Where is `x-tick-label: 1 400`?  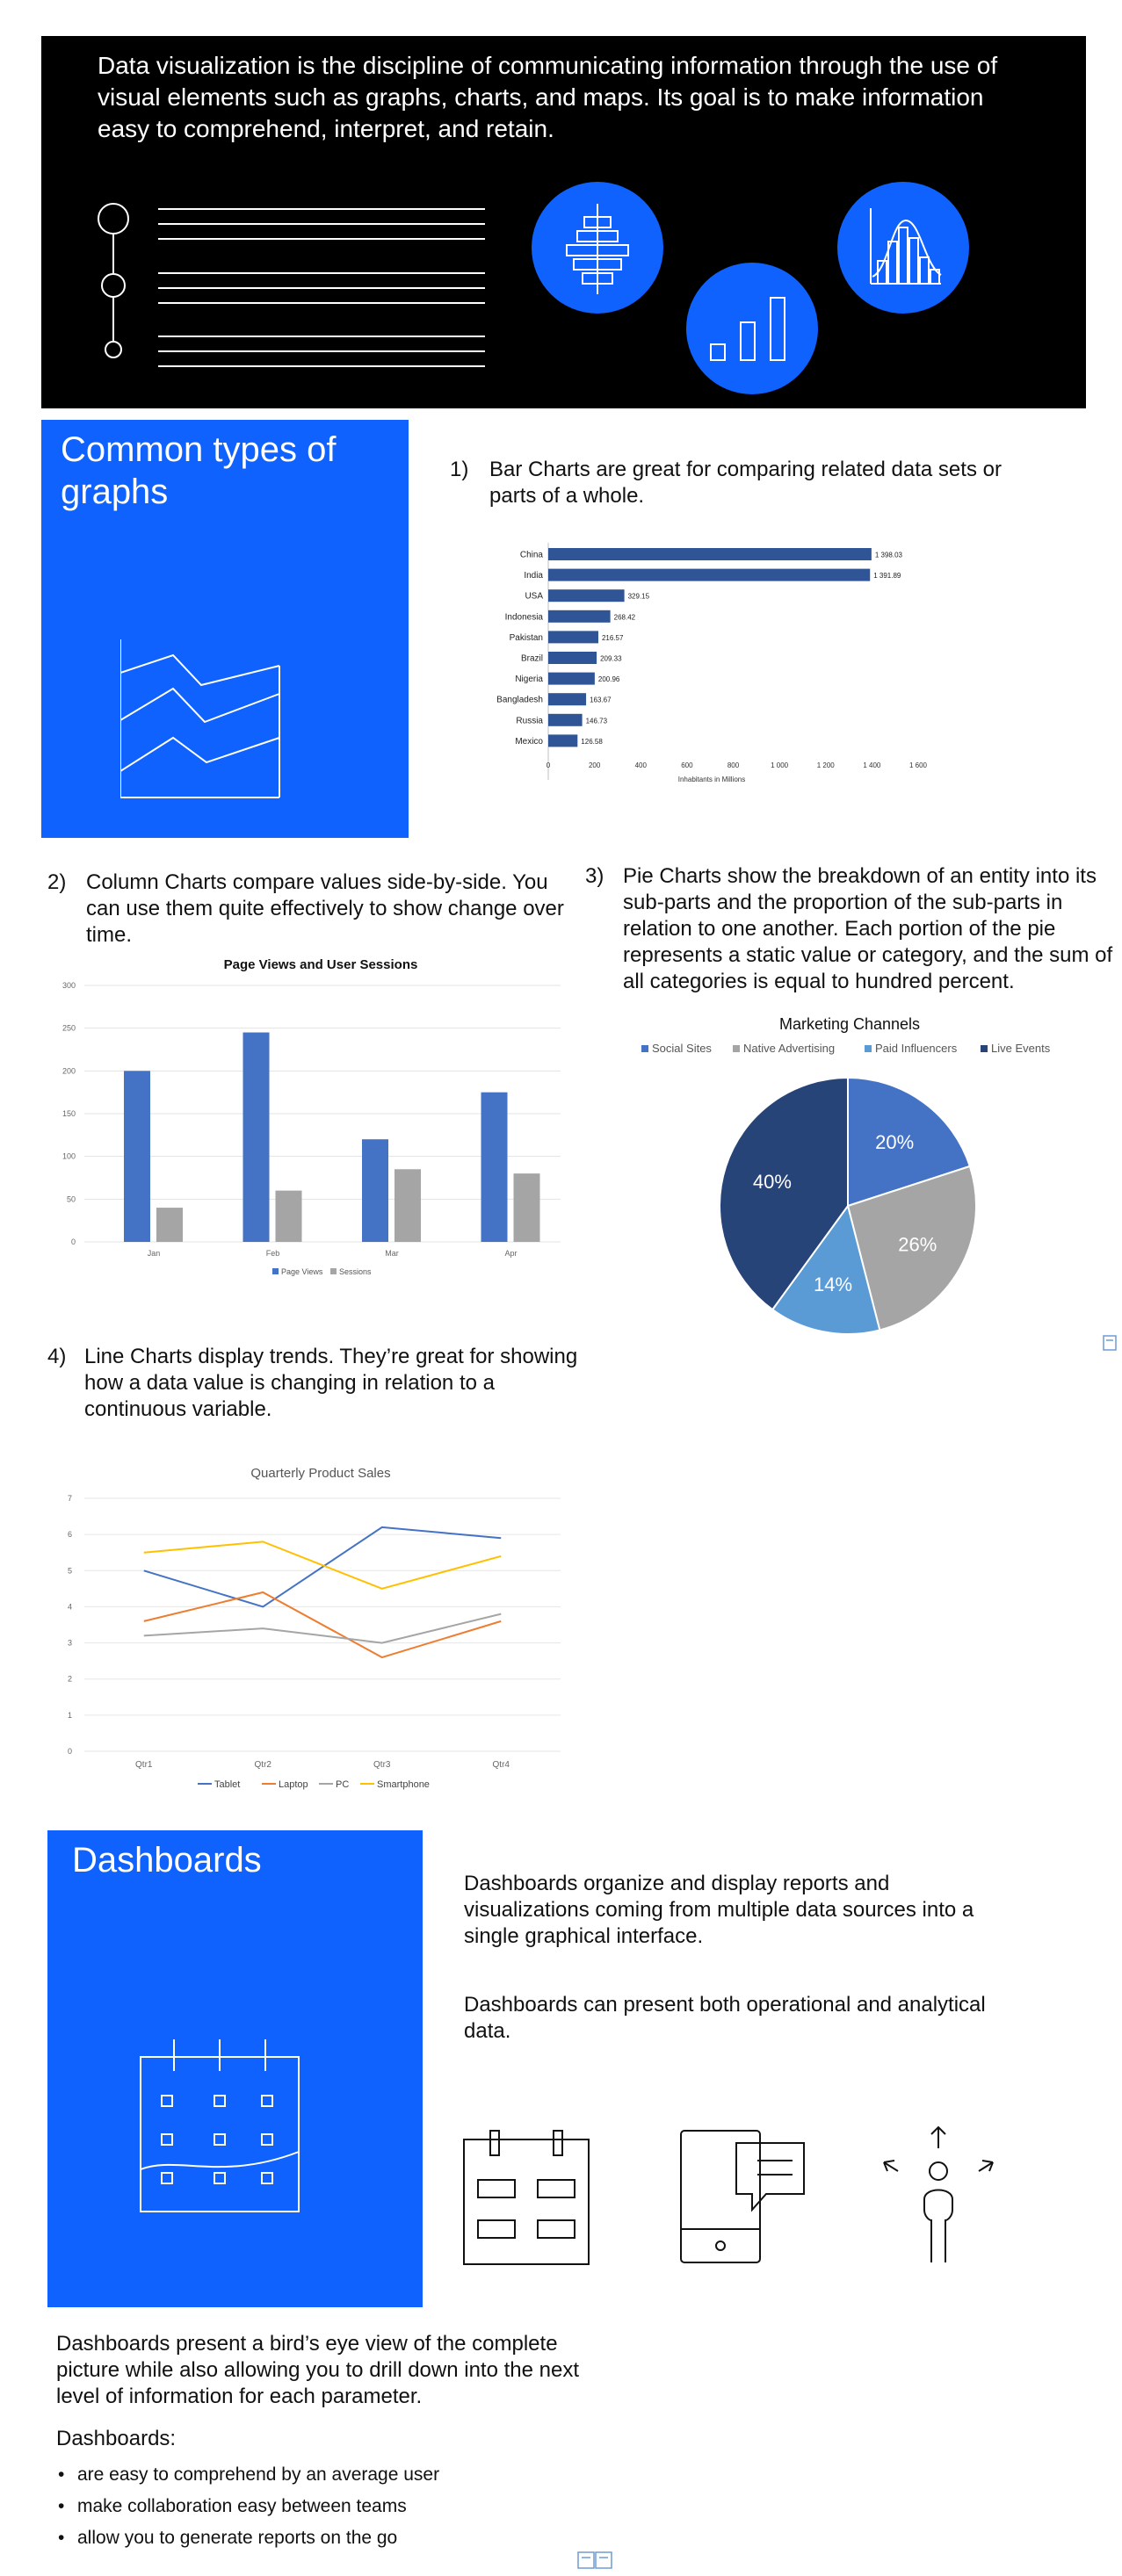 x-tick-label: 1 400 is located at coordinates (872, 765).